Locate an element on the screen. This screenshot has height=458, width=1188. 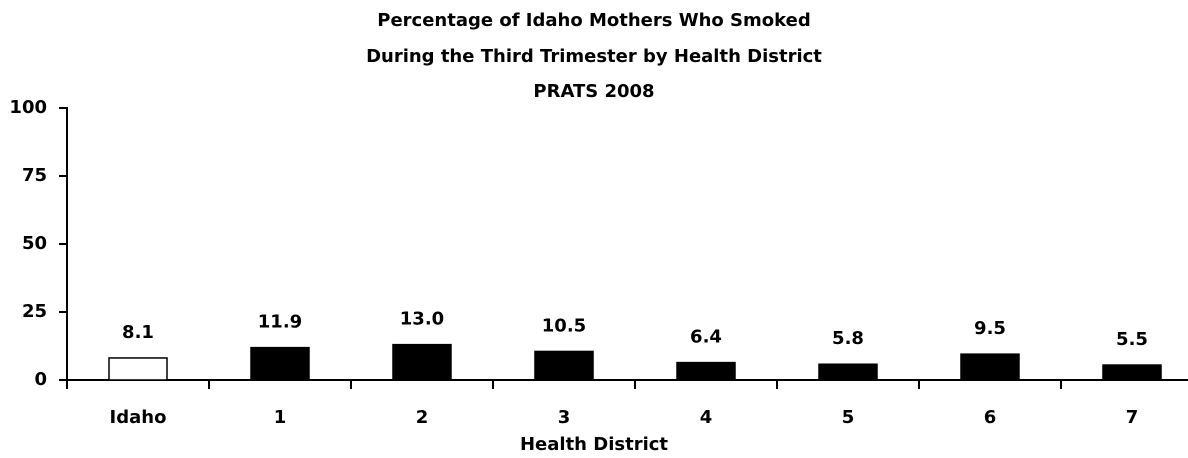
x-tick-label: 1 is located at coordinates (280, 417).